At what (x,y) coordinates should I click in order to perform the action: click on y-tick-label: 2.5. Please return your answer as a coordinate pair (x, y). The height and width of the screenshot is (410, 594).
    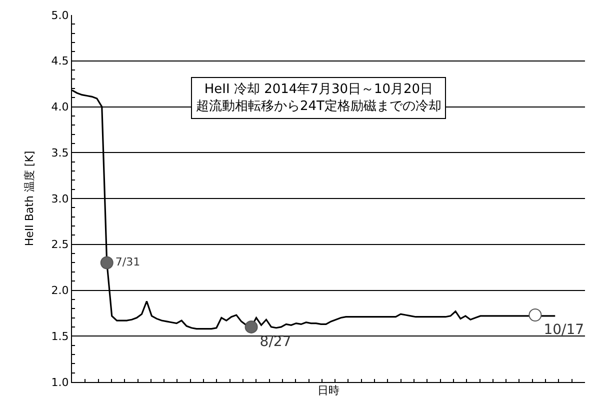
    Looking at the image, I should click on (60, 245).